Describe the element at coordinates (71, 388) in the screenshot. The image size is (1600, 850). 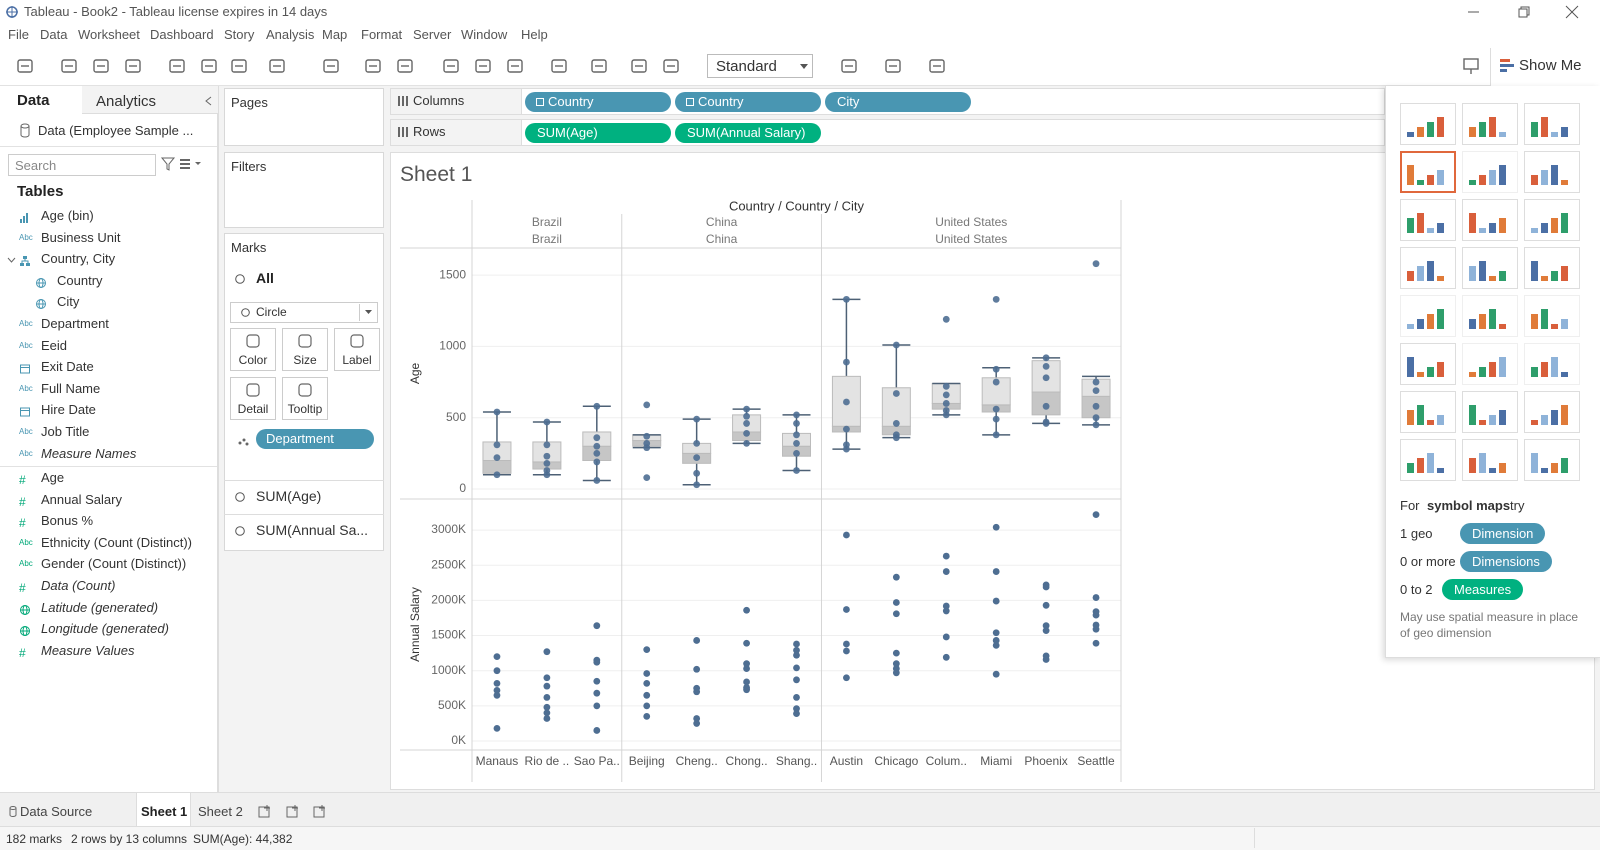
I see `field-name: Full Name` at that location.